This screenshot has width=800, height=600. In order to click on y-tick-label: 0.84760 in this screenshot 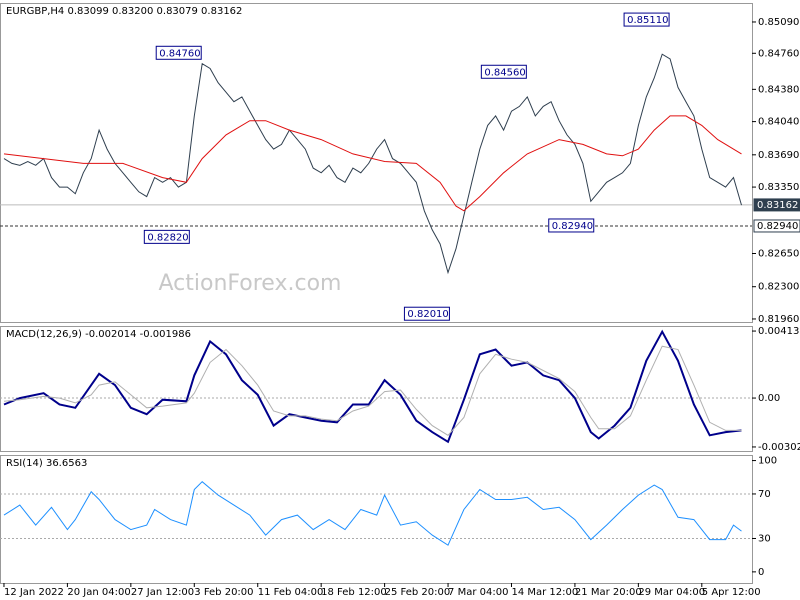, I will do `click(778, 53)`.